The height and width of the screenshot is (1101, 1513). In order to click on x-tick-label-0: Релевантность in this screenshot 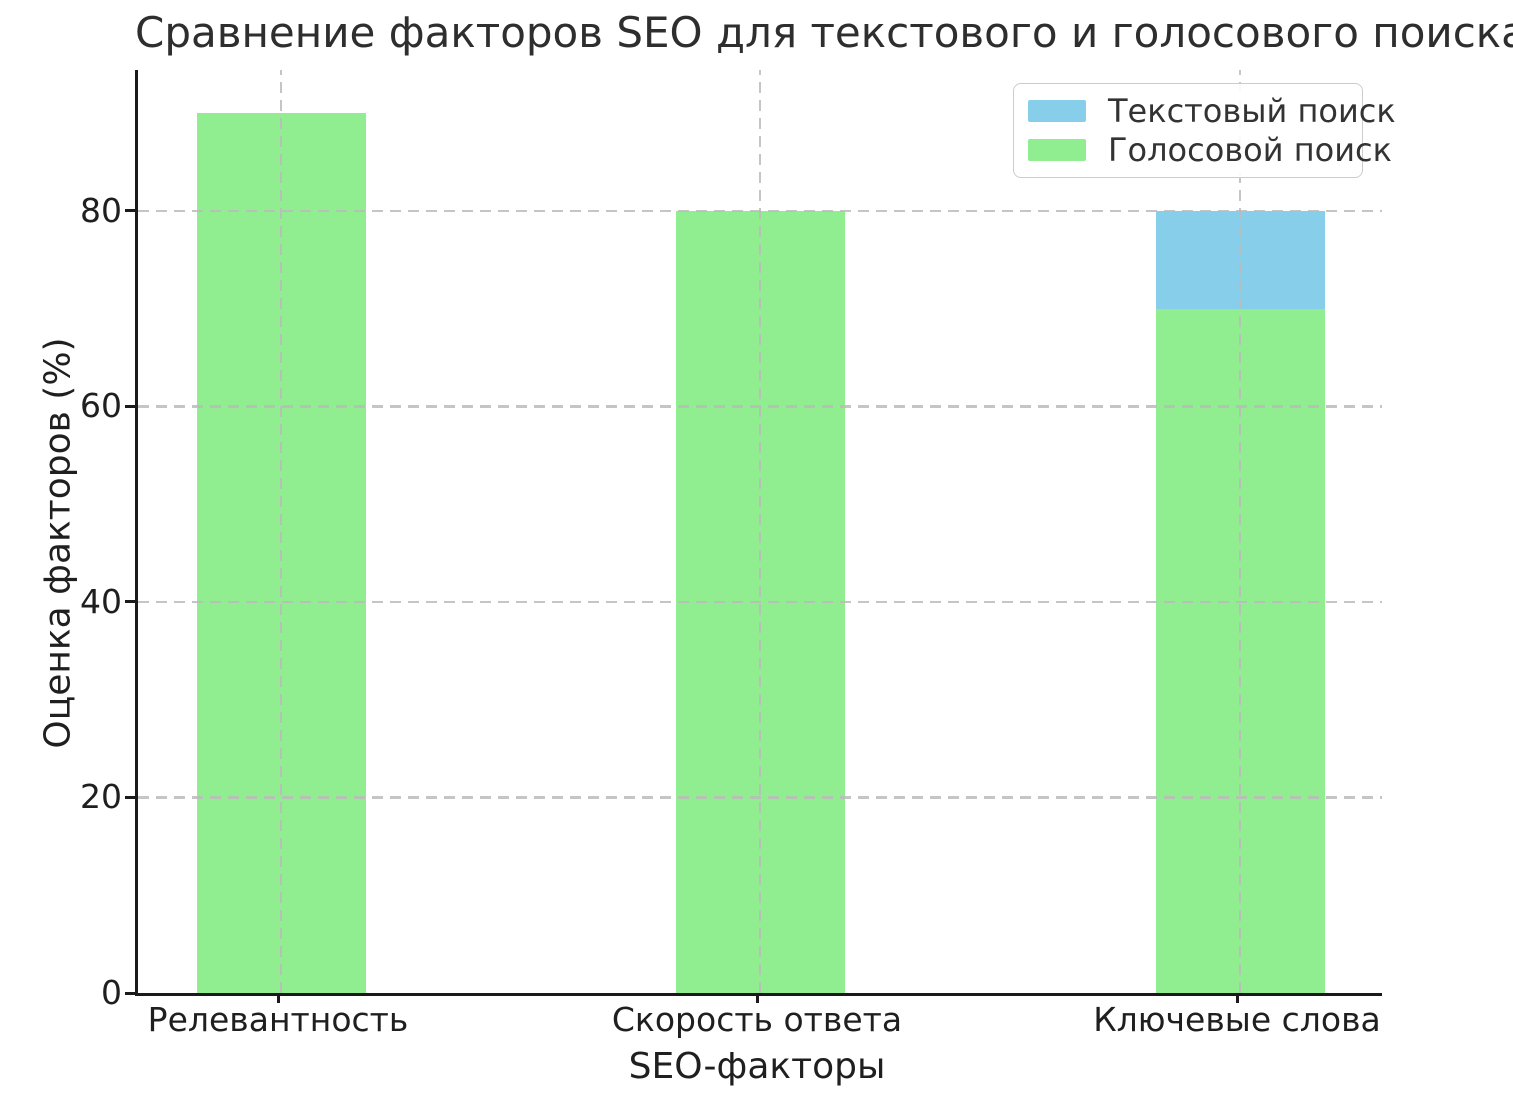, I will do `click(278, 1019)`.